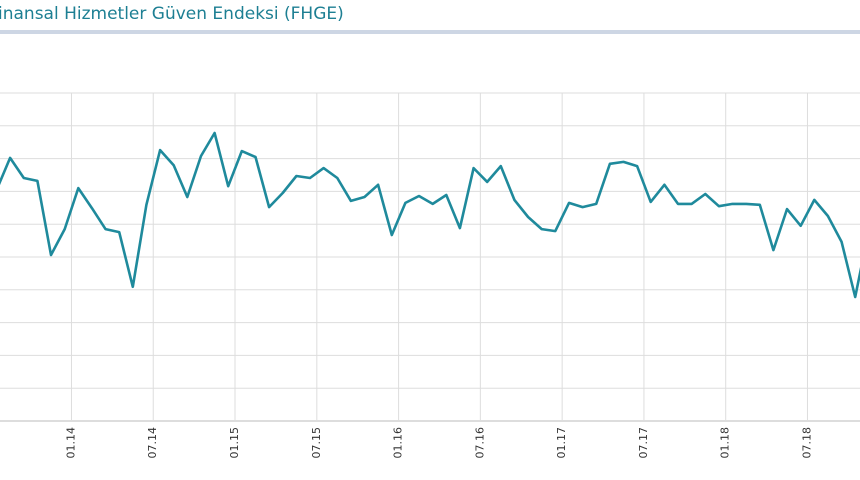  Describe the element at coordinates (430, 32) in the screenshot. I see `title-rule` at that location.